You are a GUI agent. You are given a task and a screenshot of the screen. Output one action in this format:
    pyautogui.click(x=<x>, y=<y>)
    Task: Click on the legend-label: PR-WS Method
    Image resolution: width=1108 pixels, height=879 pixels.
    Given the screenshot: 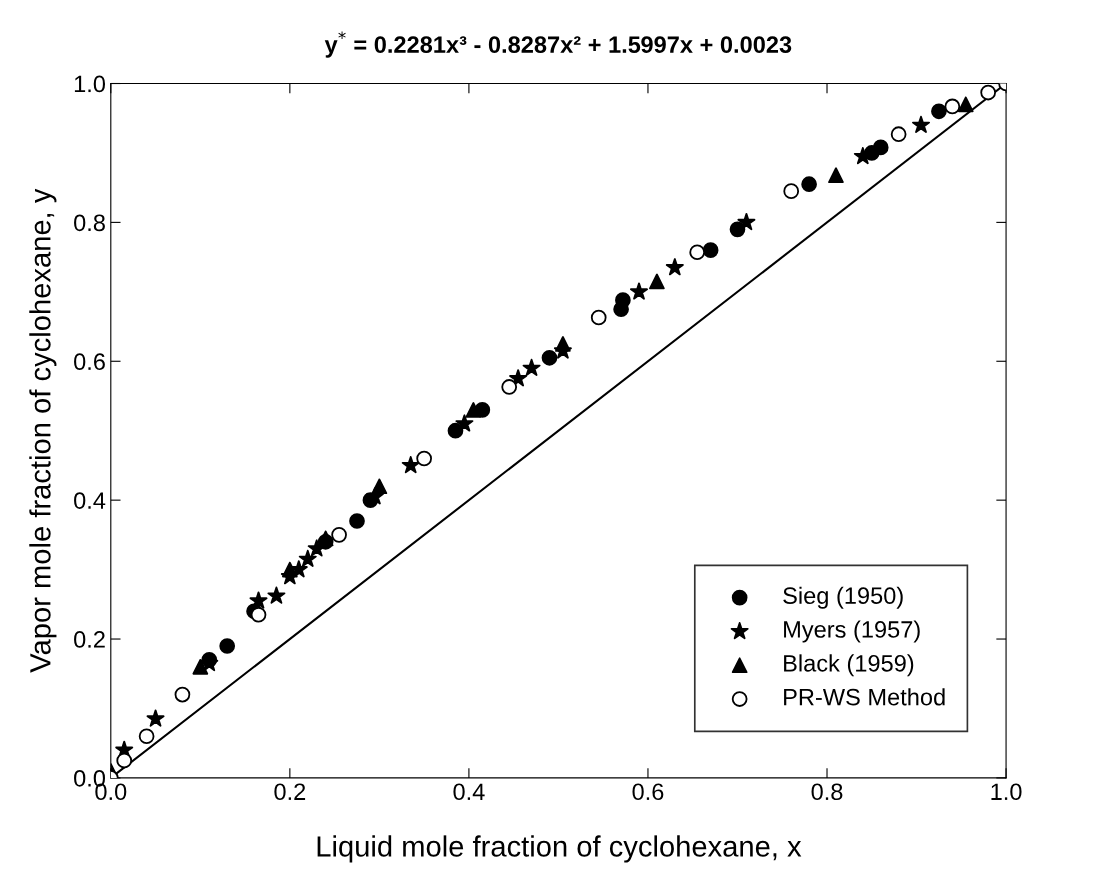 What is the action you would take?
    pyautogui.click(x=864, y=697)
    